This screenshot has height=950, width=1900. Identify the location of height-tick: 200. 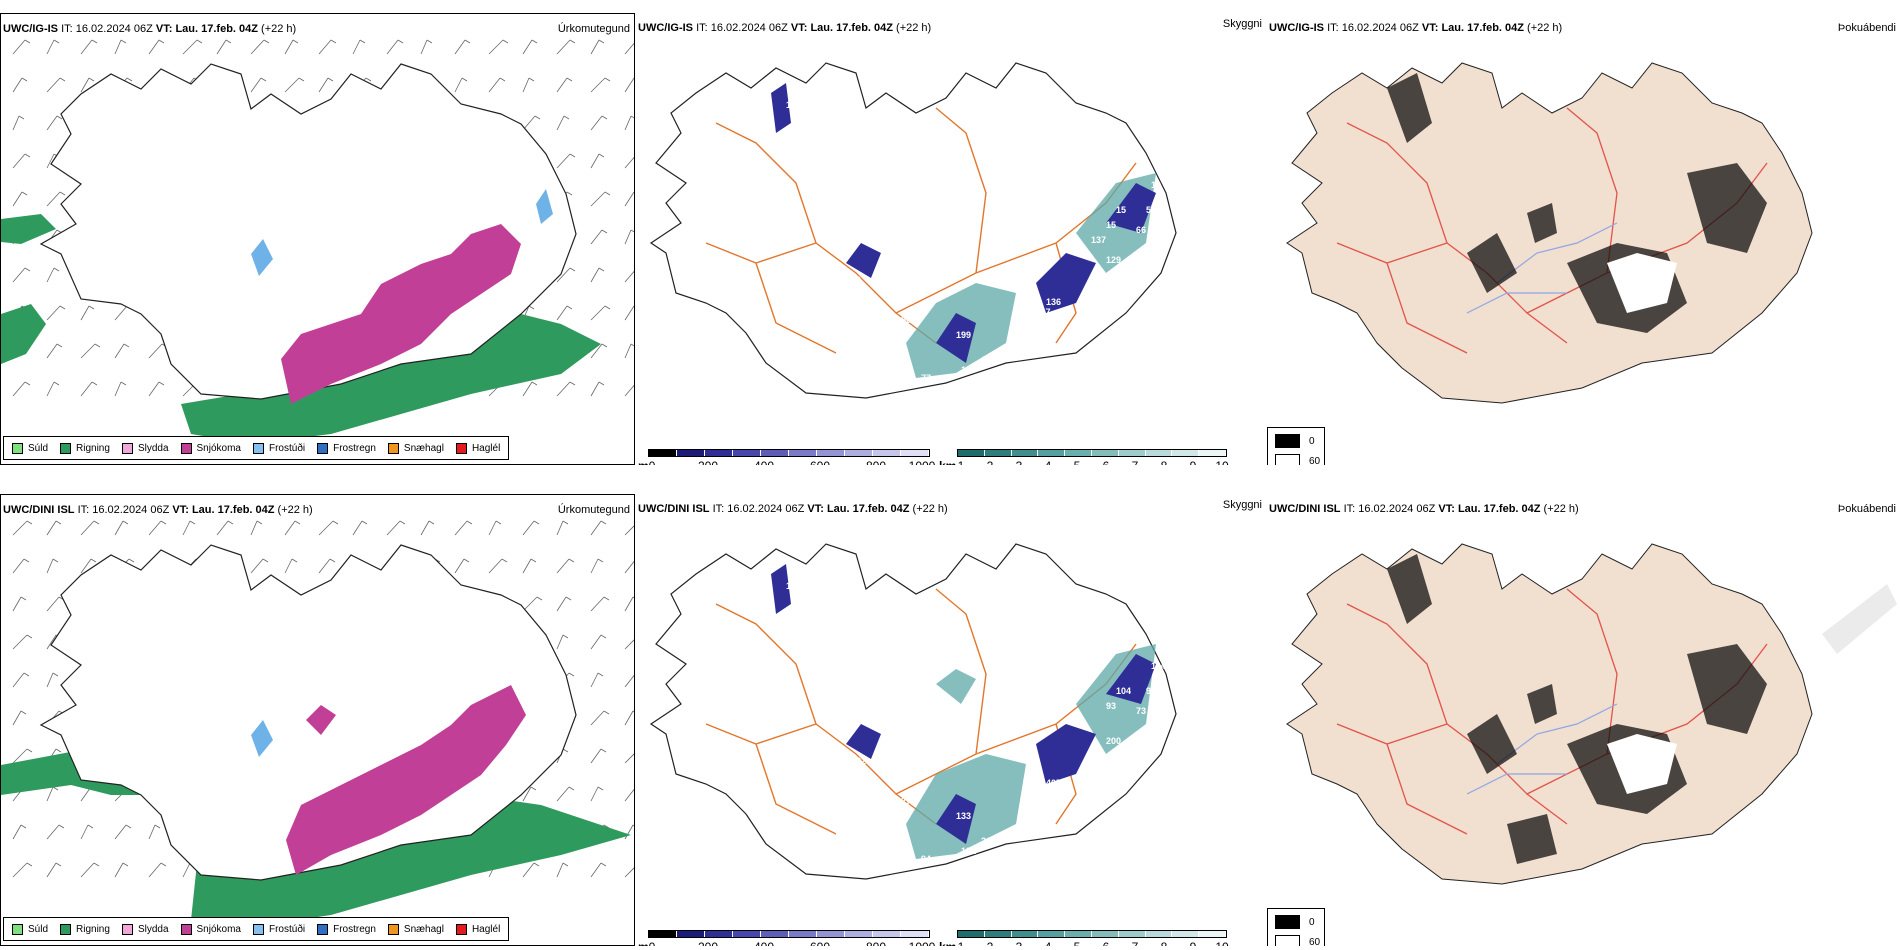
(708, 943).